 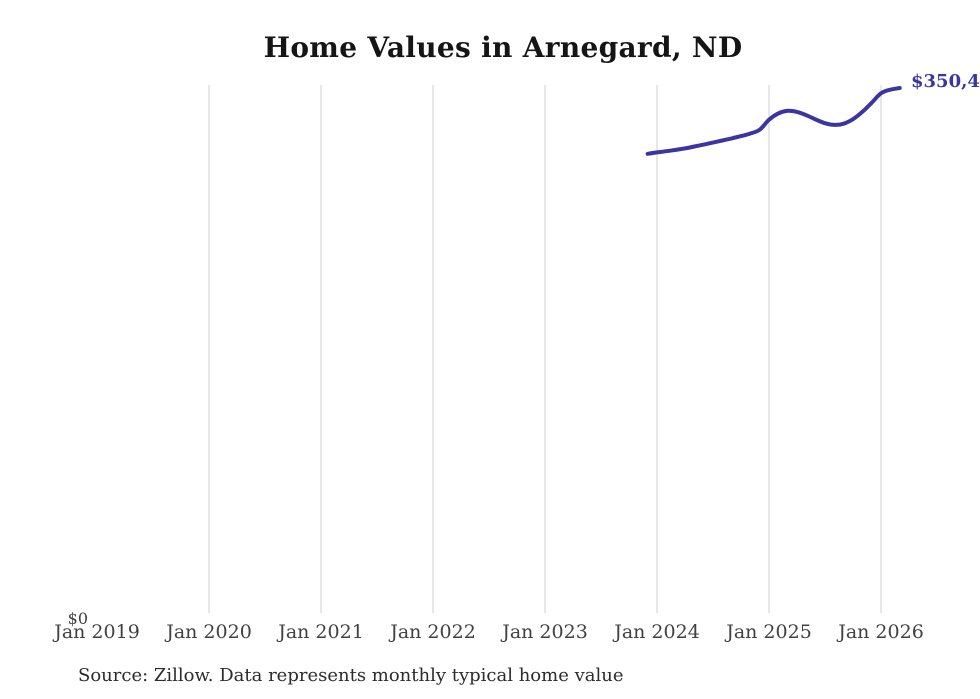 What do you see at coordinates (433, 632) in the screenshot?
I see `x-tick-label: Jan 2022` at bounding box center [433, 632].